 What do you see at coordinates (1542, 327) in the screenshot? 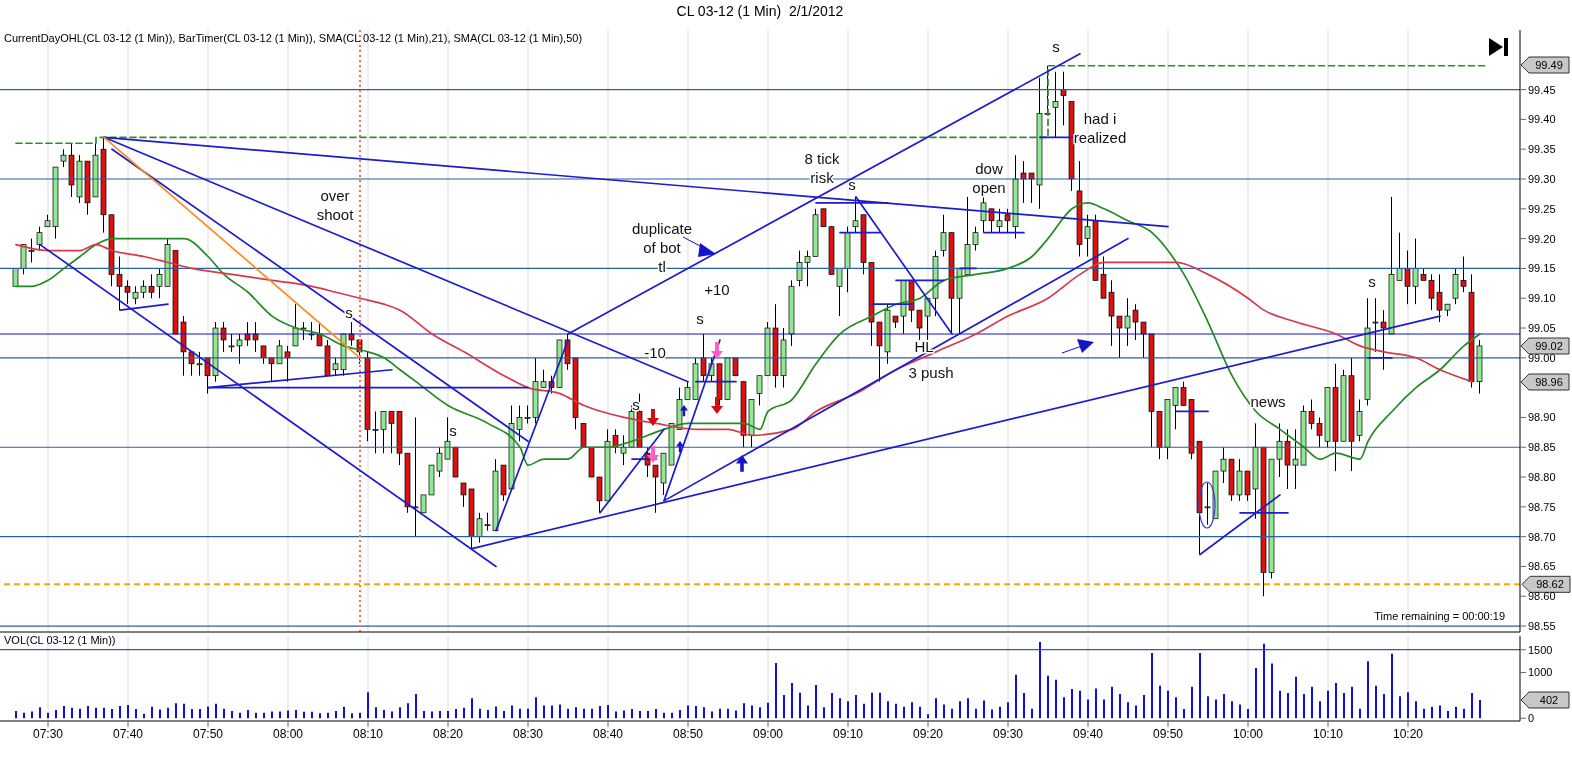
I see `y-tick-label: 99.05` at bounding box center [1542, 327].